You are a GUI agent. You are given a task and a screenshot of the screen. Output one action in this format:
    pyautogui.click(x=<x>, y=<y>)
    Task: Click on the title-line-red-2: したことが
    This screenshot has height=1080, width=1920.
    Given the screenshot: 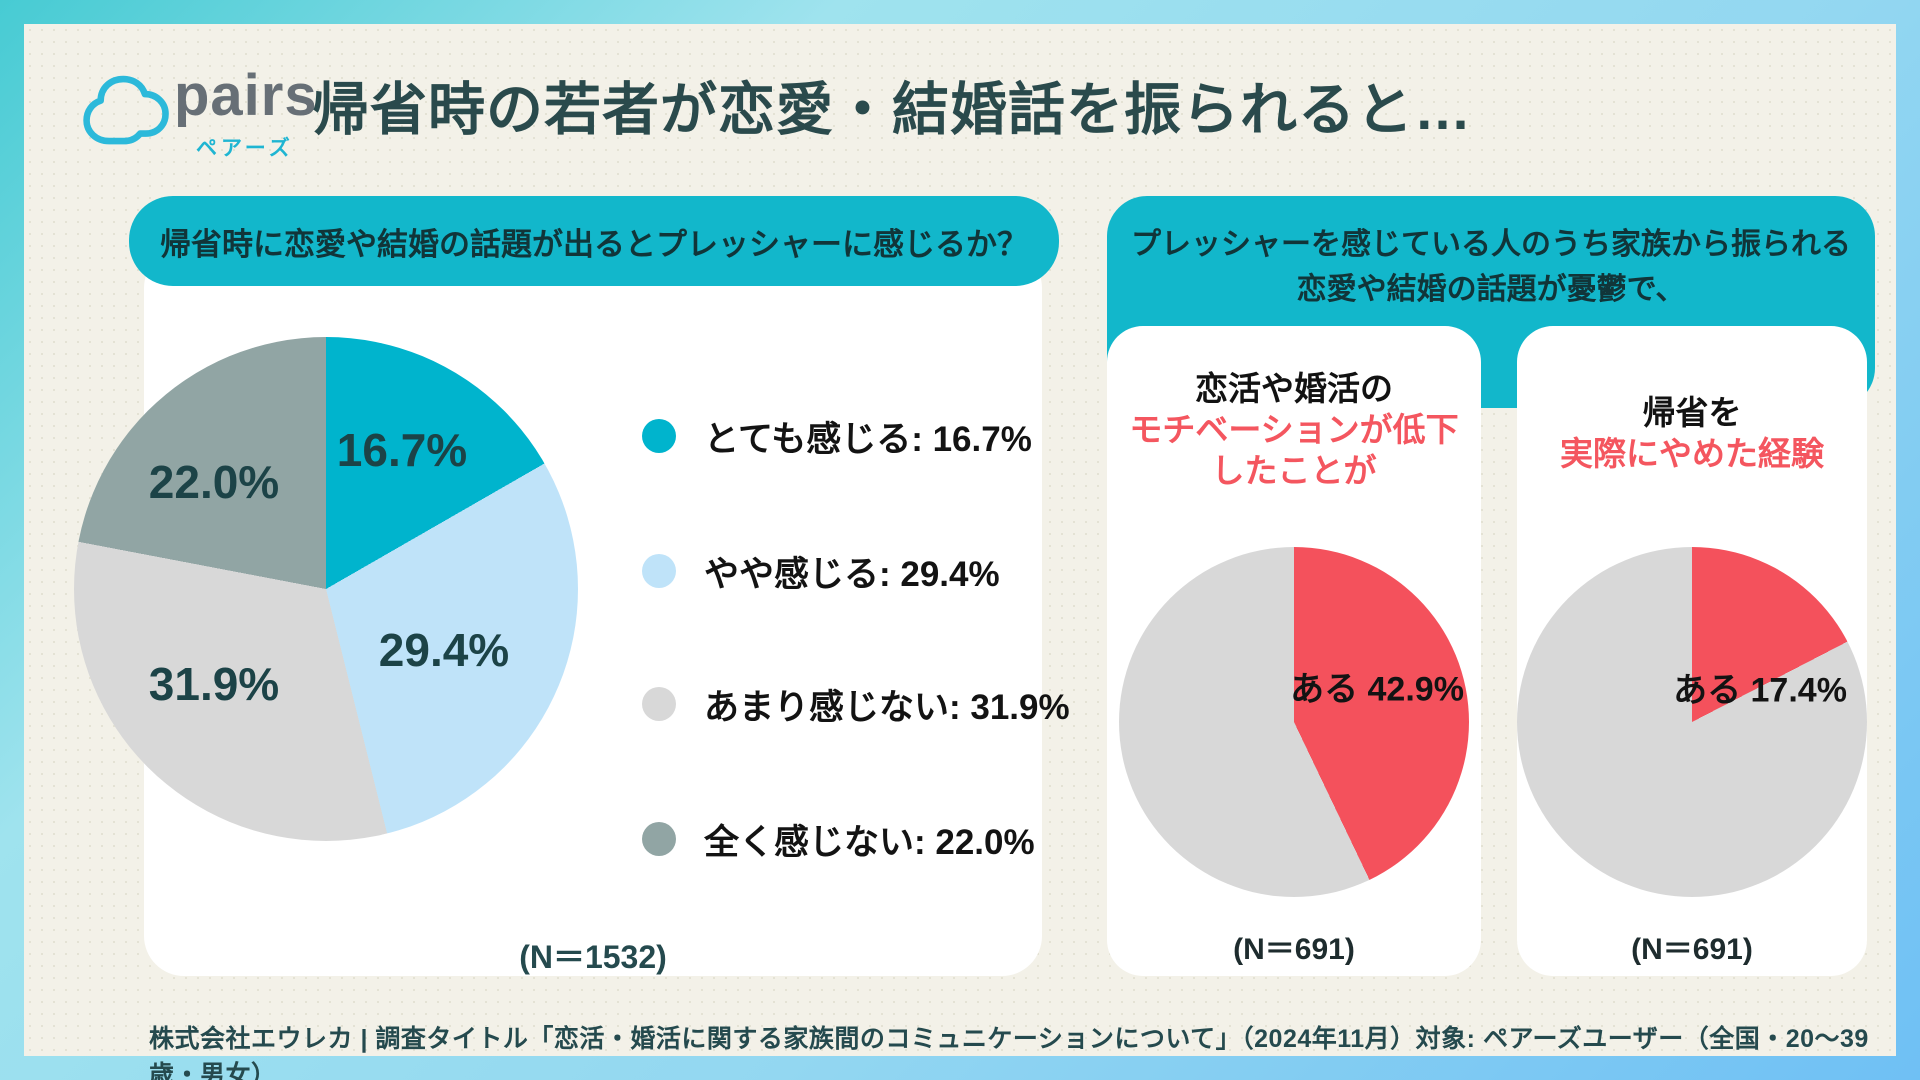 What is the action you would take?
    pyautogui.click(x=1294, y=470)
    